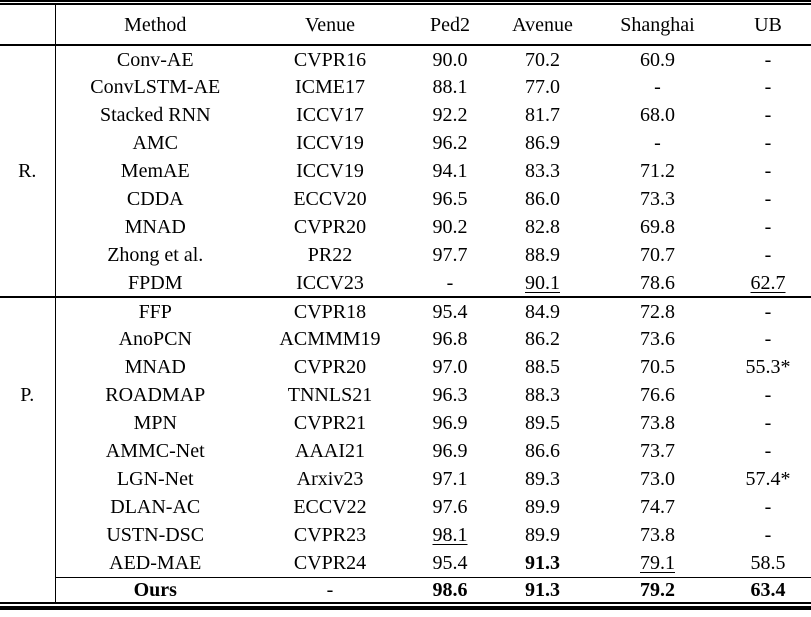  I want to click on avenue-cell: 86.0, so click(542, 199).